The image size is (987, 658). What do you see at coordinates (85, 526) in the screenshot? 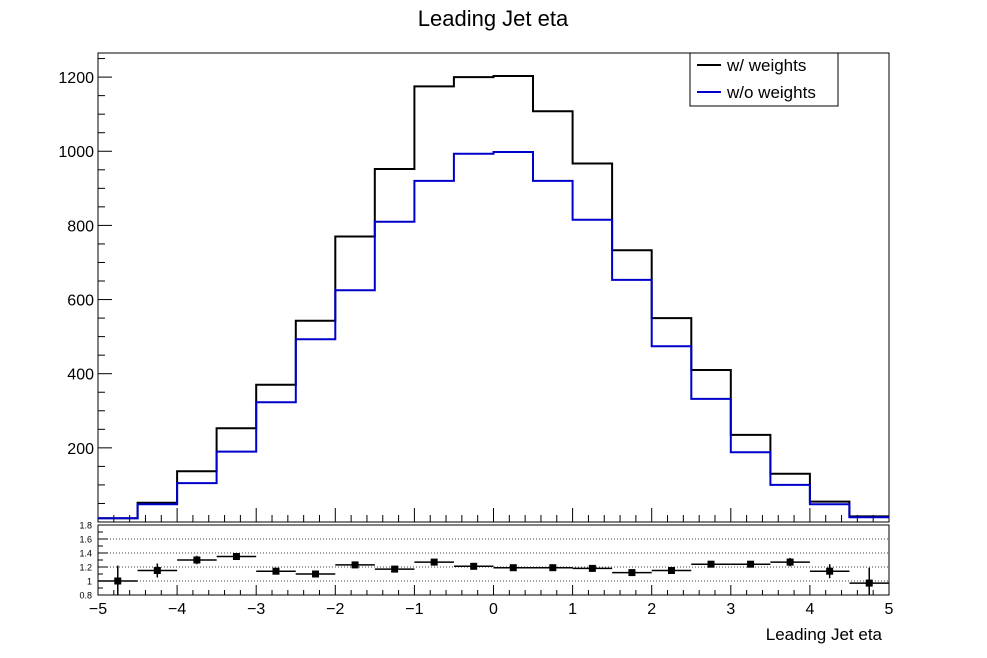
I see `ratio-y-tick-label: 1.8` at bounding box center [85, 526].